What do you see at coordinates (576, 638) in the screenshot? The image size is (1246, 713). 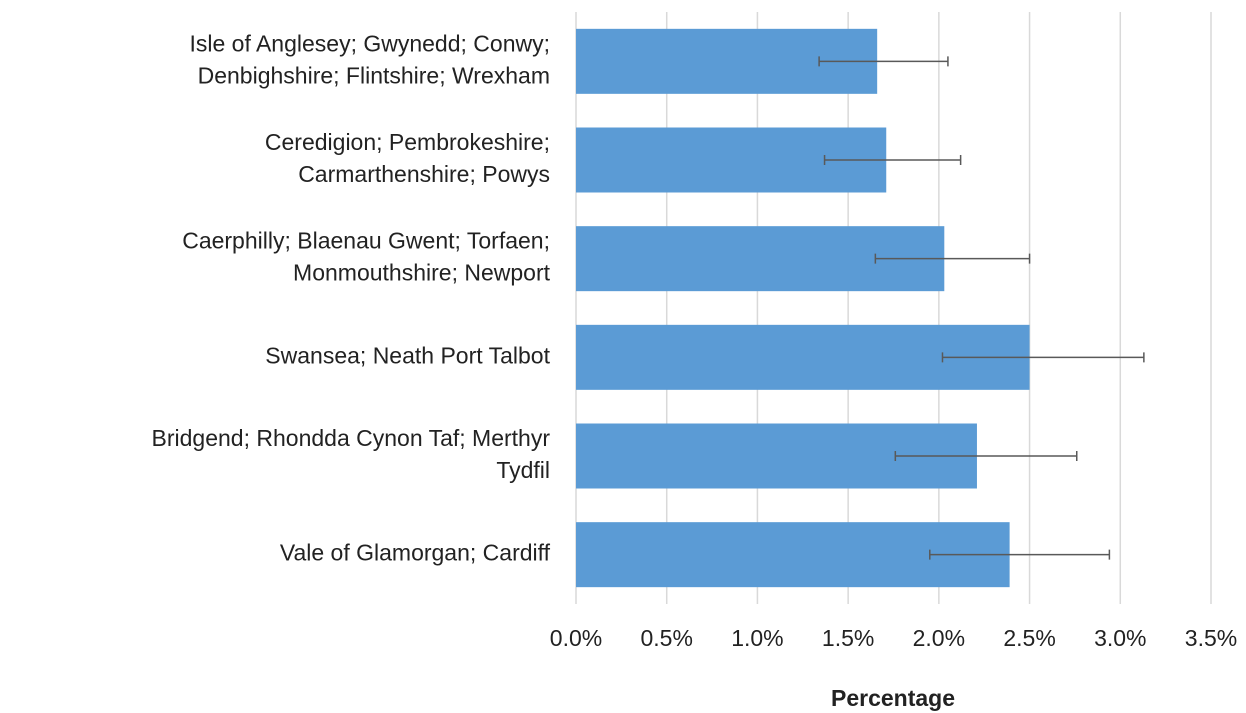 I see `x-tick-label: 0.0%` at bounding box center [576, 638].